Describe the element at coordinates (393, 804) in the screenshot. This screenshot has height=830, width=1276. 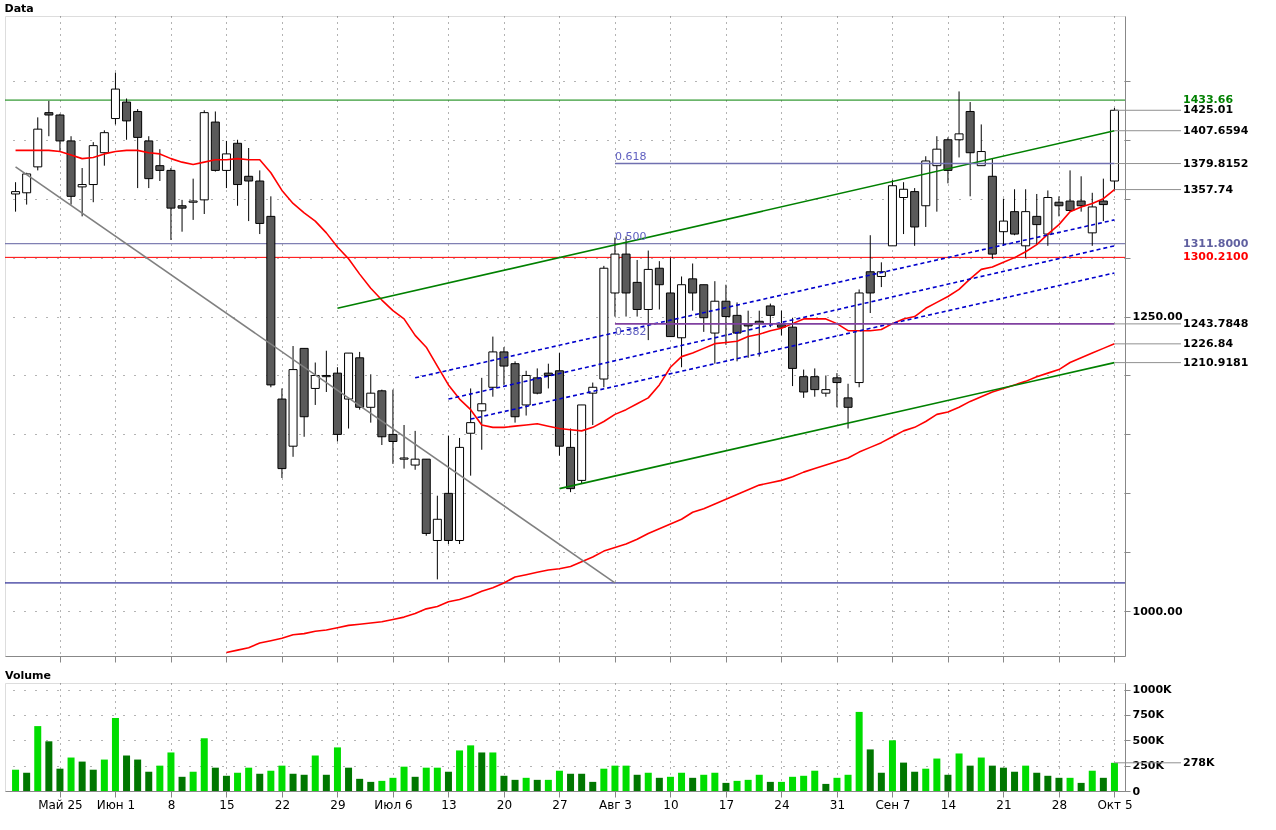
I see `x-tick-label: Июл 6` at that location.